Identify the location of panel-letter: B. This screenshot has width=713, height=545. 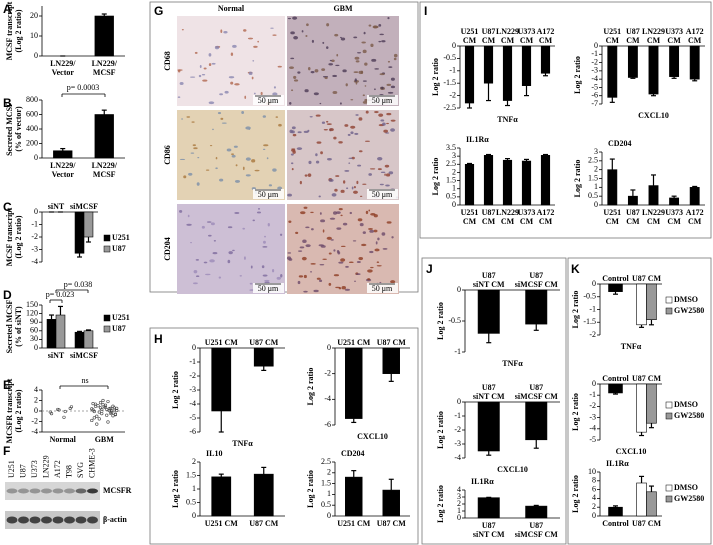
(7, 103).